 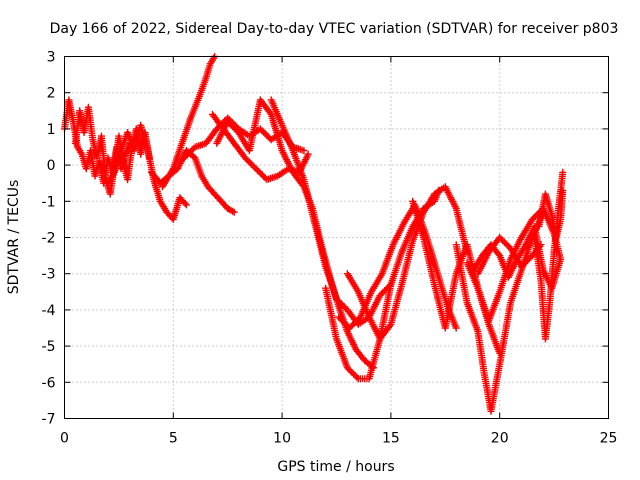 I want to click on y-tick-label: -2, so click(x=49, y=239).